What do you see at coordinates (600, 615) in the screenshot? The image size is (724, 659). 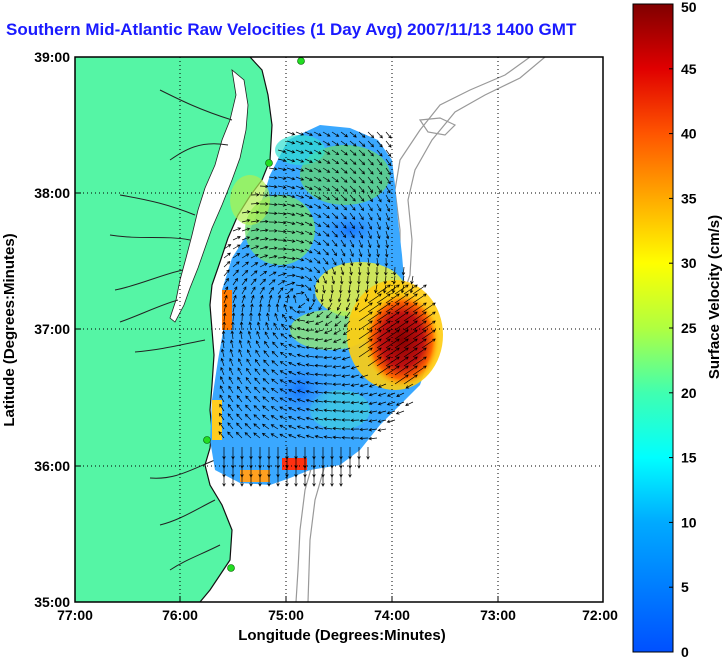 I see `x-tick-label: 72:00` at bounding box center [600, 615].